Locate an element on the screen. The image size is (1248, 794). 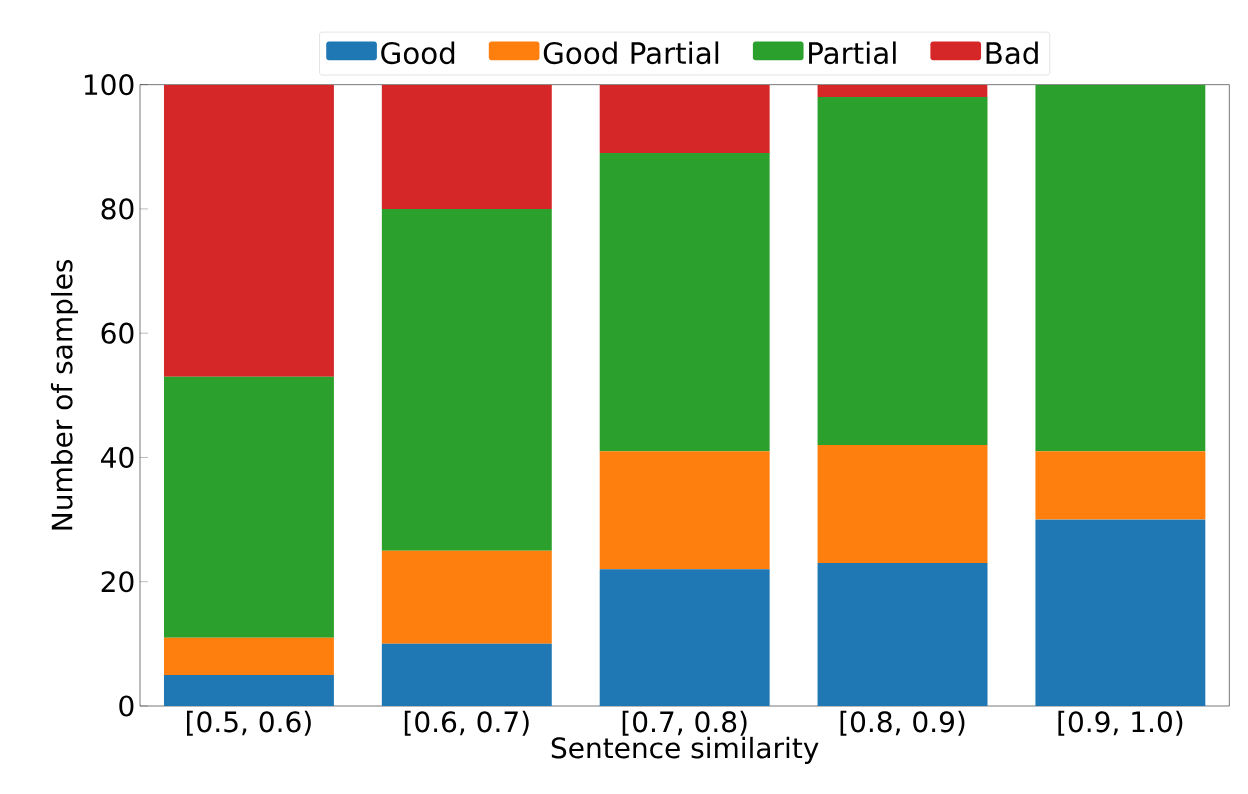
x-tick-label: [0.6, 0.7) is located at coordinates (466, 723).